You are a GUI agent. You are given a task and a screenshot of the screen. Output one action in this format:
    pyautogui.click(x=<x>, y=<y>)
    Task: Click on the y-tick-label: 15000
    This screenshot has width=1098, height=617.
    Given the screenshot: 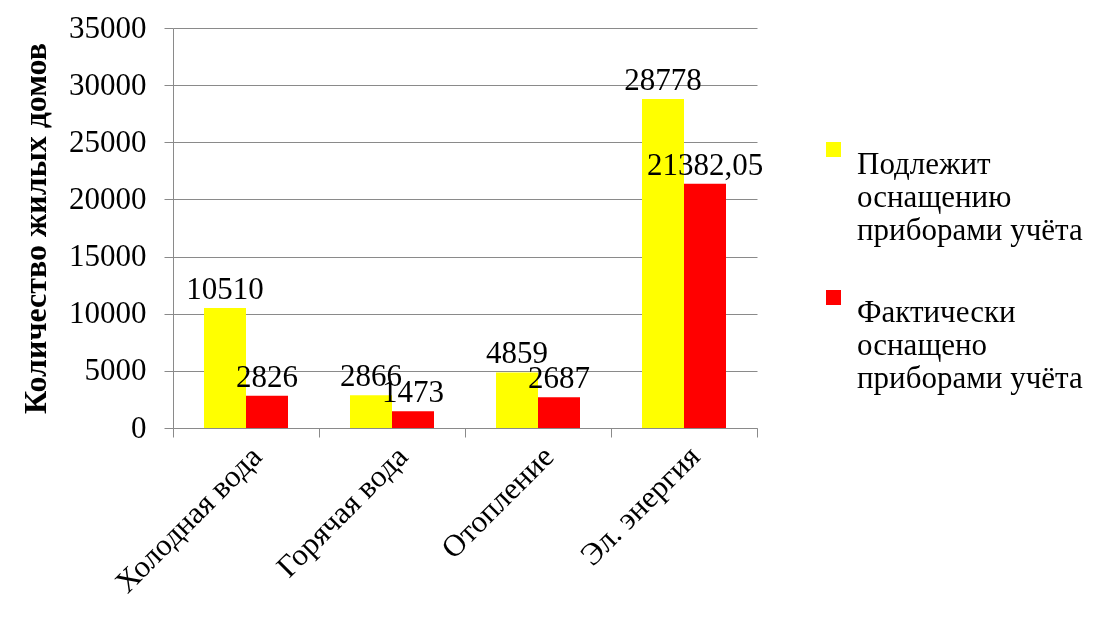 What is the action you would take?
    pyautogui.click(x=108, y=256)
    